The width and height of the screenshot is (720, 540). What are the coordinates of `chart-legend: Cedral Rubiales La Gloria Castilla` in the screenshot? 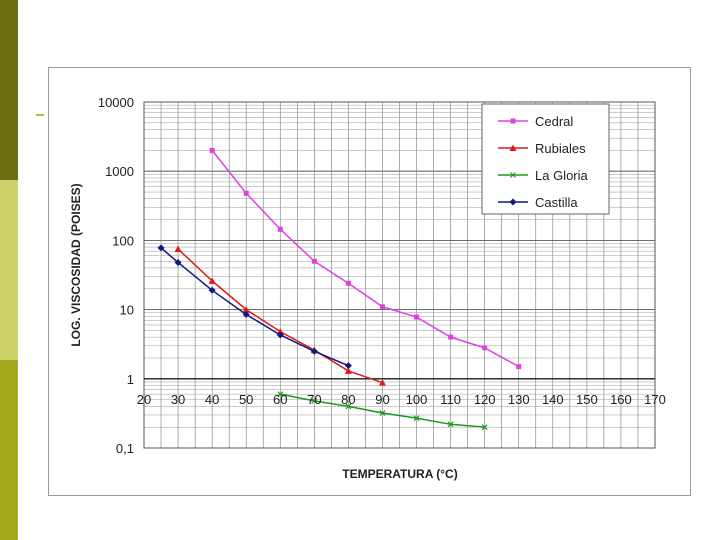 It's located at (545, 159).